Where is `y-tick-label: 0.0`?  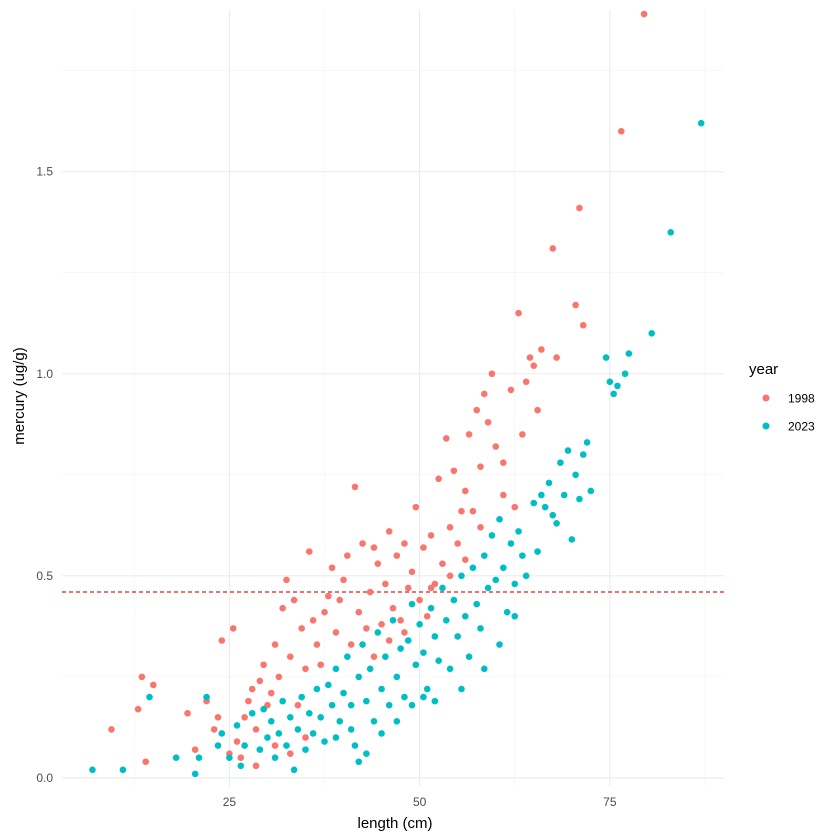 y-tick-label: 0.0 is located at coordinates (44, 778).